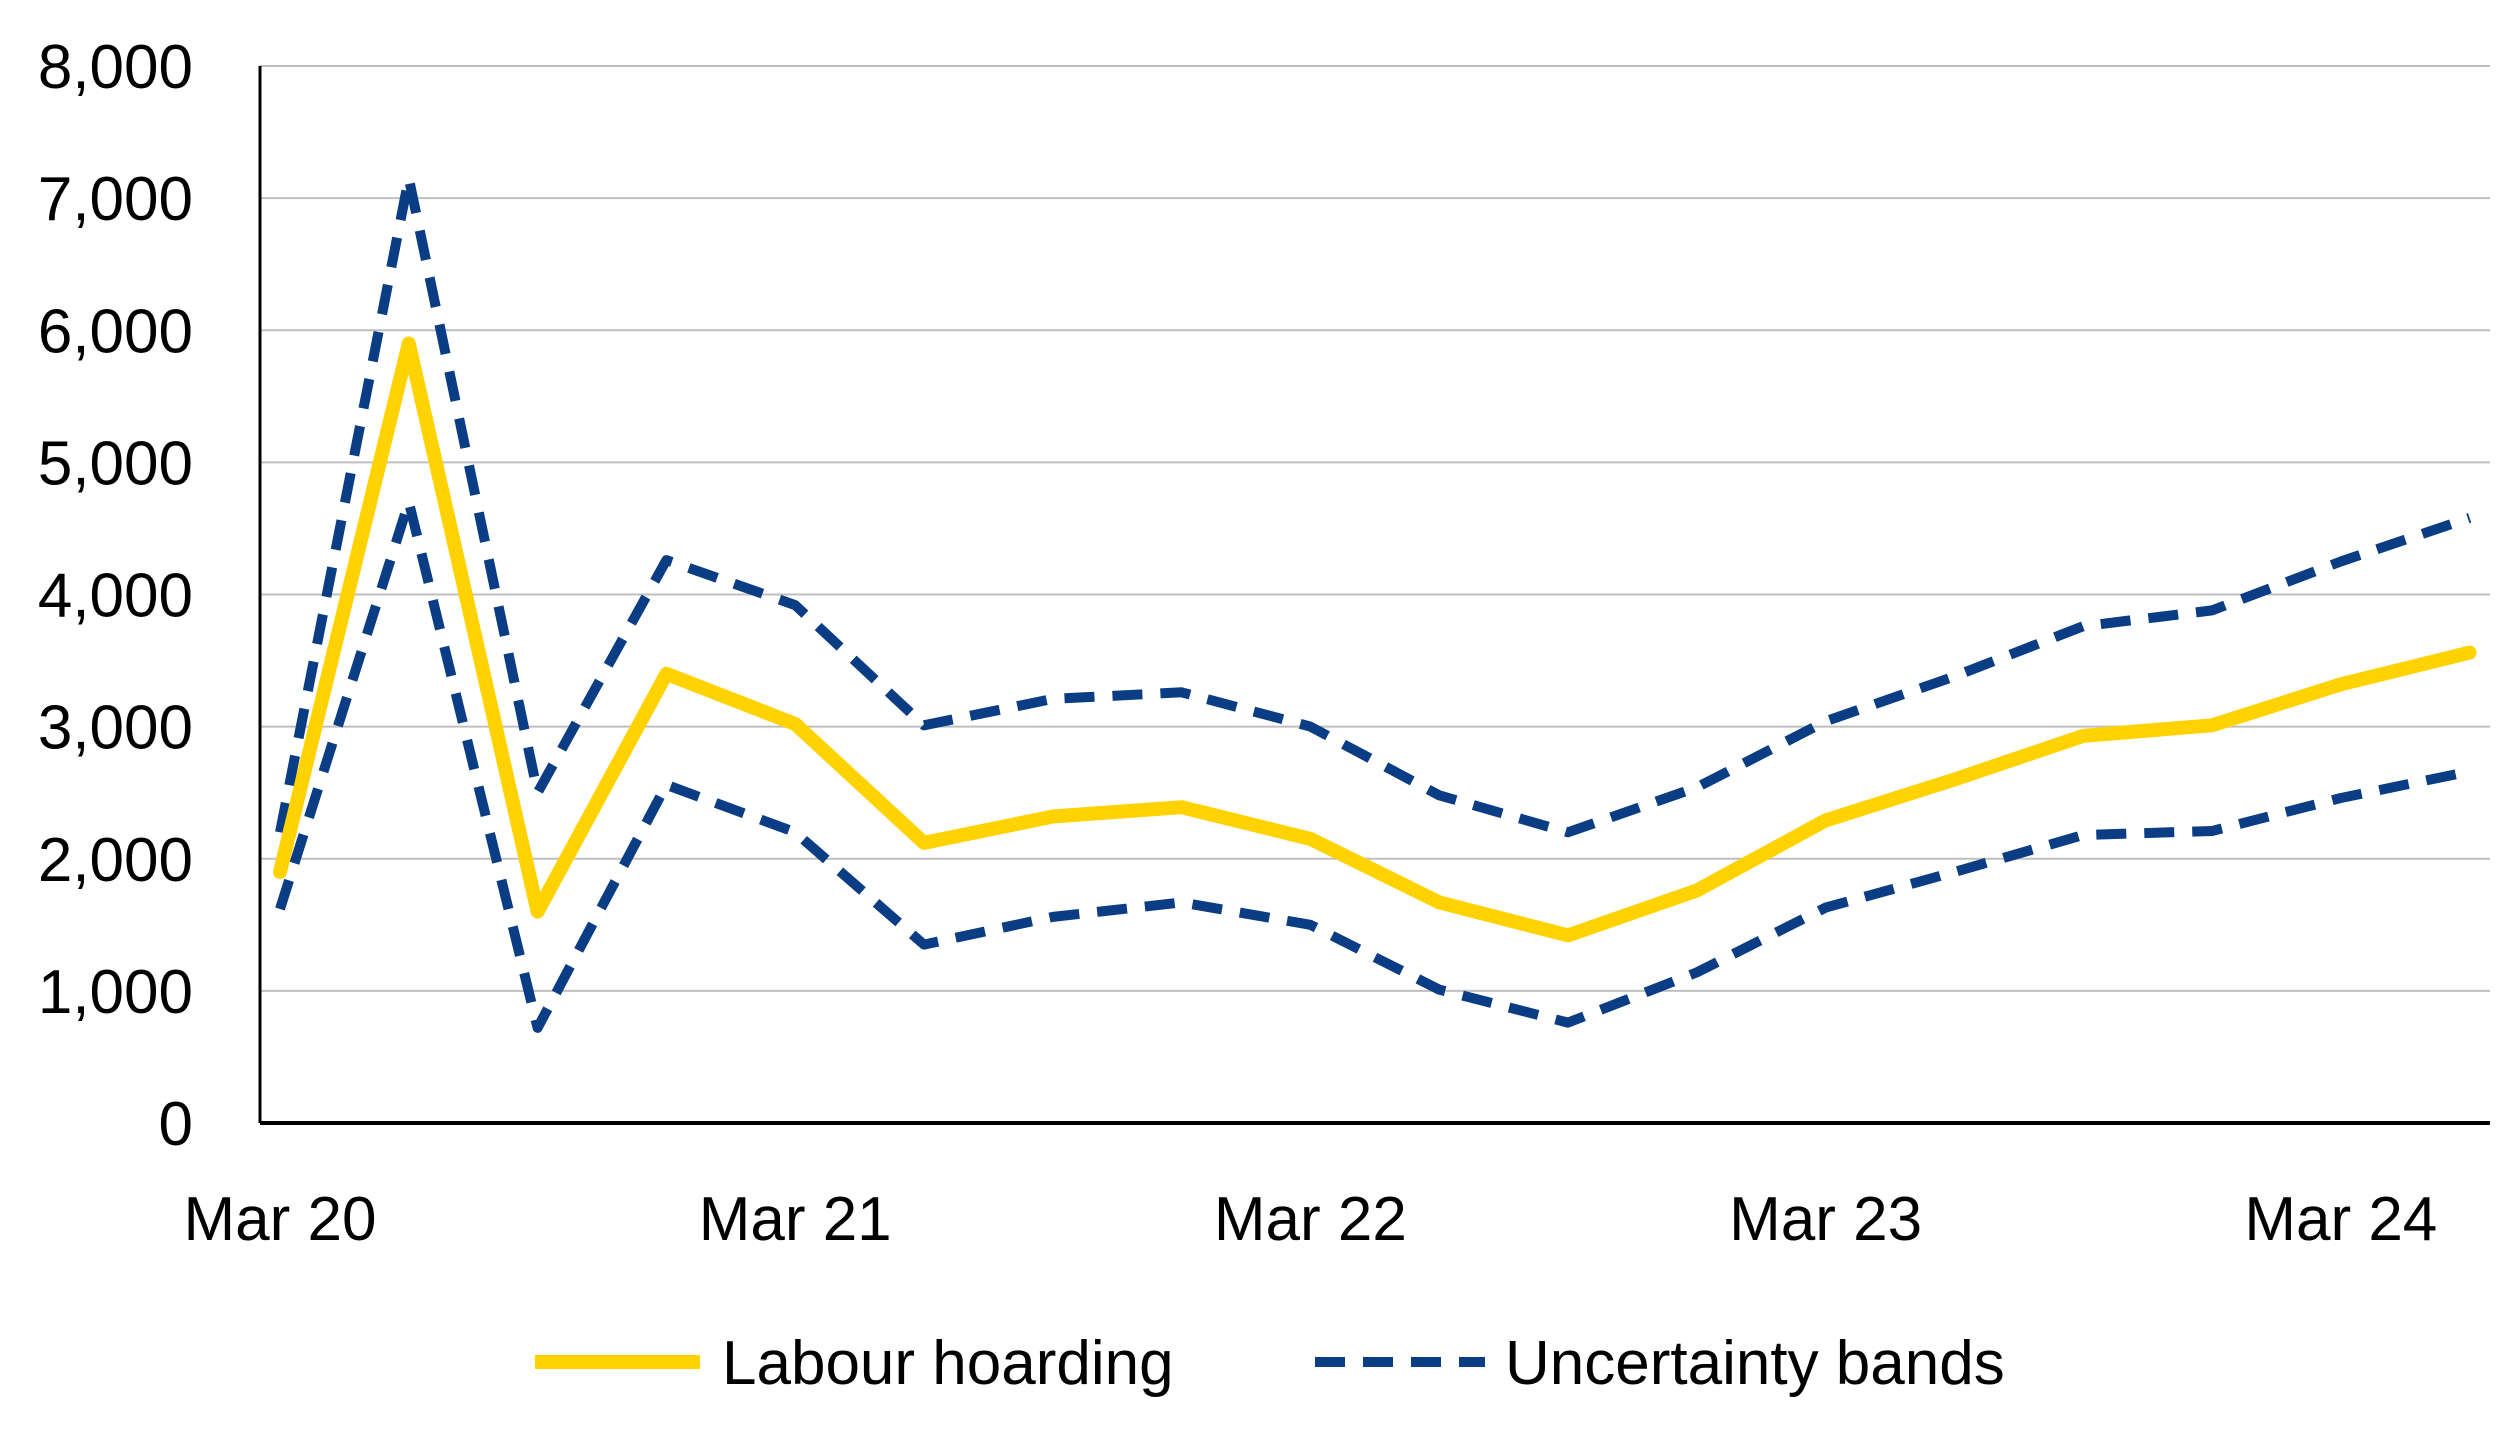  What do you see at coordinates (176, 1124) in the screenshot?
I see `y-tick-label: 0` at bounding box center [176, 1124].